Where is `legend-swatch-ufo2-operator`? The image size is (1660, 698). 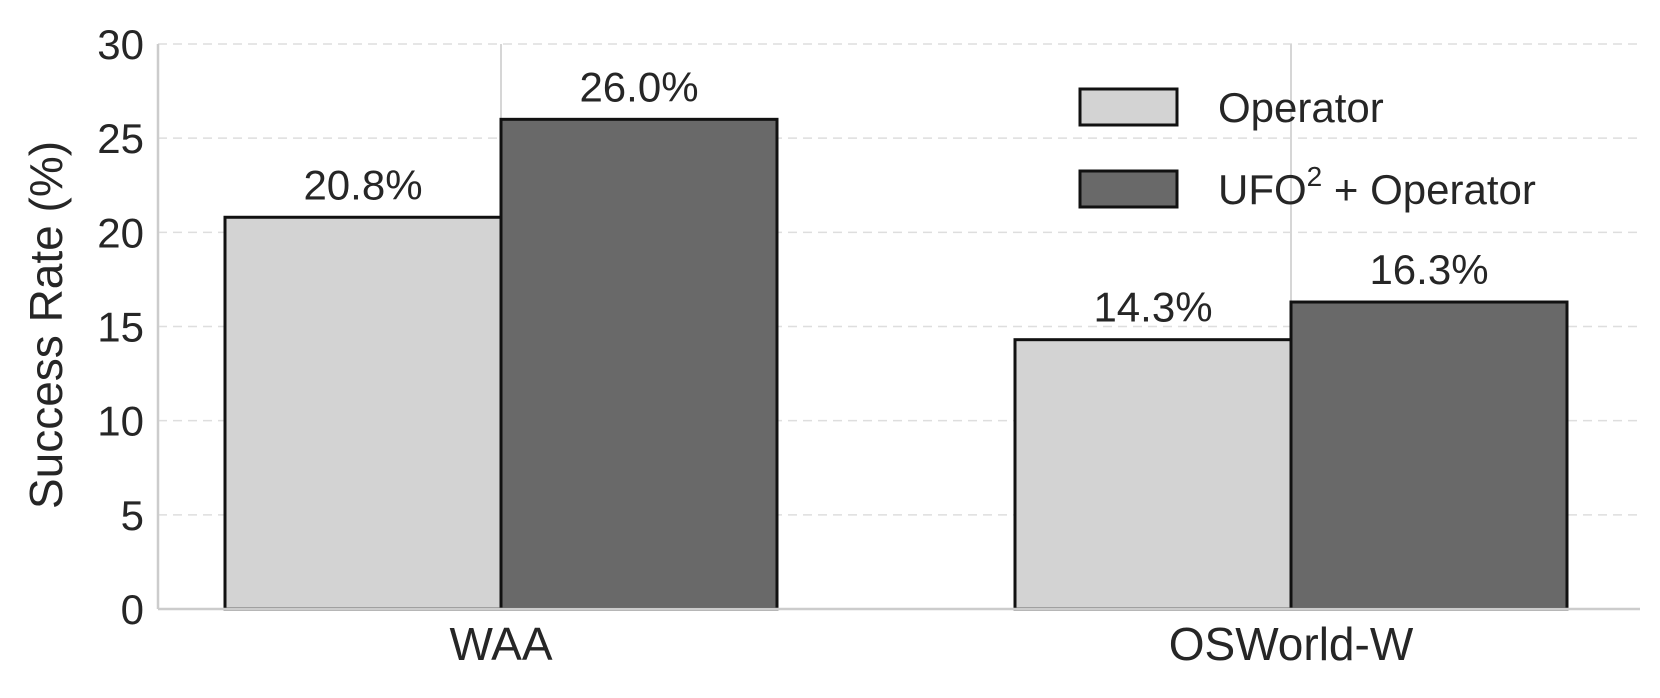
legend-swatch-ufo2-operator is located at coordinates (1128, 189).